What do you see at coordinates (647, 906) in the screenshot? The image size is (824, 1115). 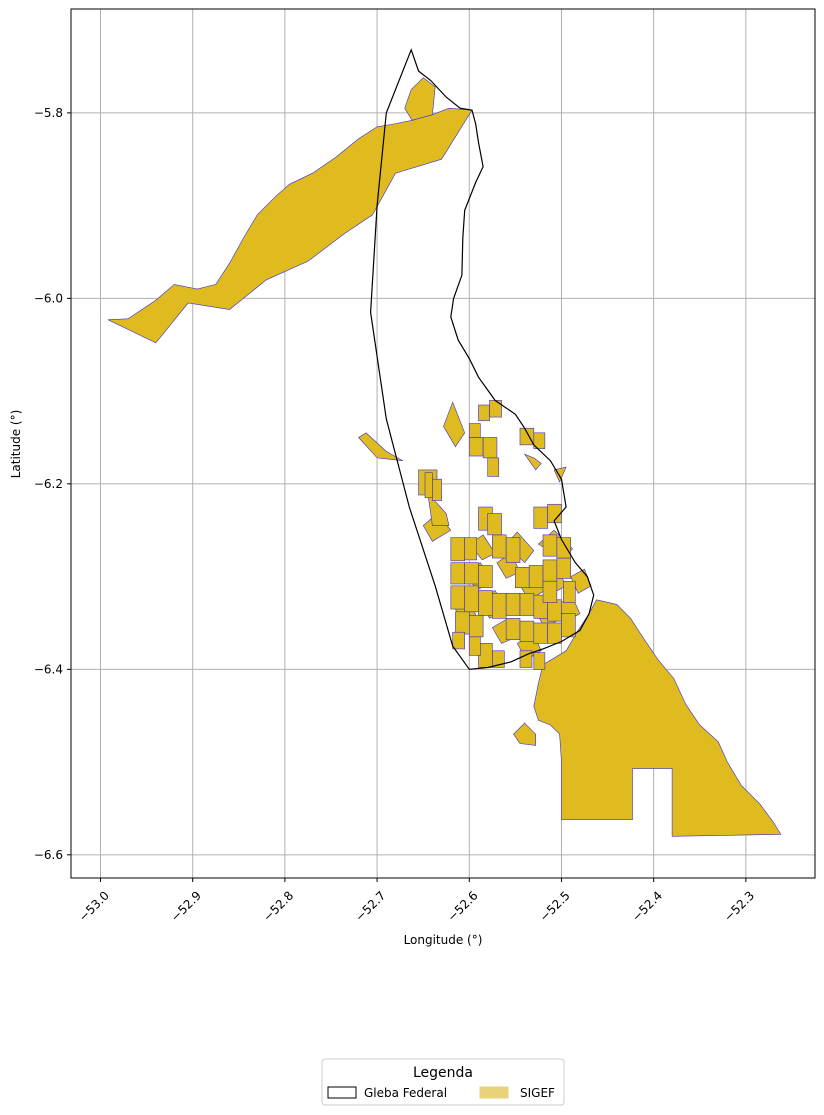 I see `x-tick-label: −52.4` at bounding box center [647, 906].